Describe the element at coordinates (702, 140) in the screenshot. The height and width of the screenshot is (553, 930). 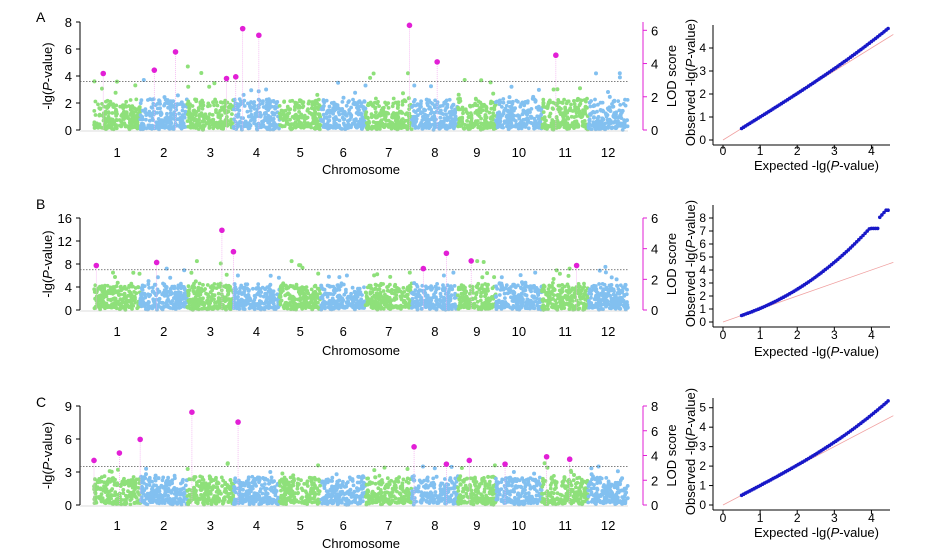
I see `qq-y-tick-label: 0` at that location.